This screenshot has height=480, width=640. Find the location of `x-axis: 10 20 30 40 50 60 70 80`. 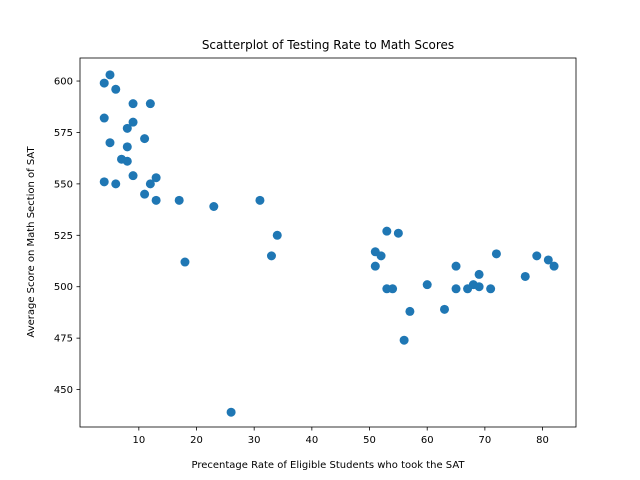

x-axis: 10 20 30 40 50 60 70 80 is located at coordinates (340, 436).